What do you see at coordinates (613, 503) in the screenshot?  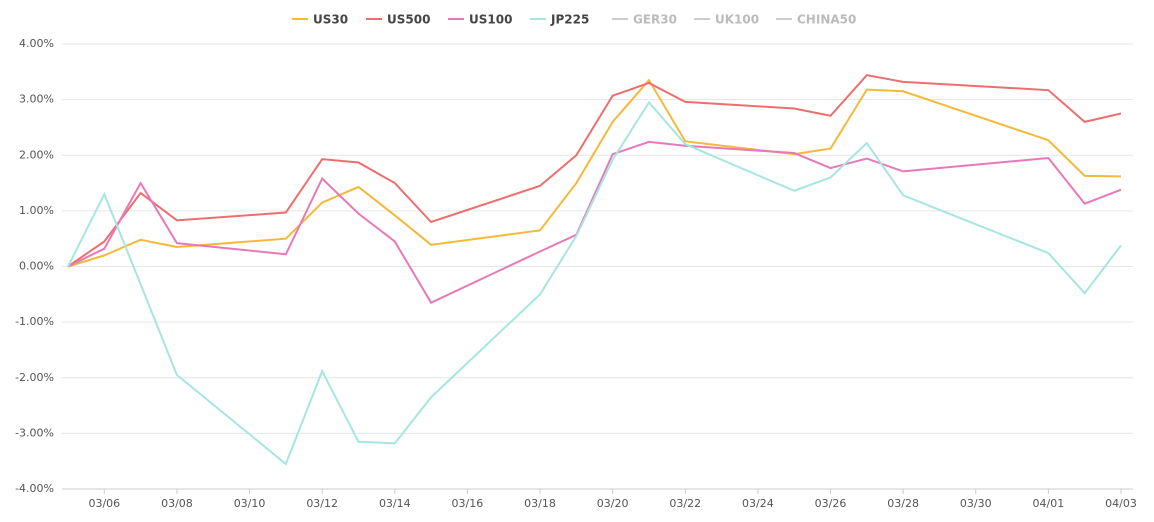 I see `x-tick-label: 03/20` at bounding box center [613, 503].